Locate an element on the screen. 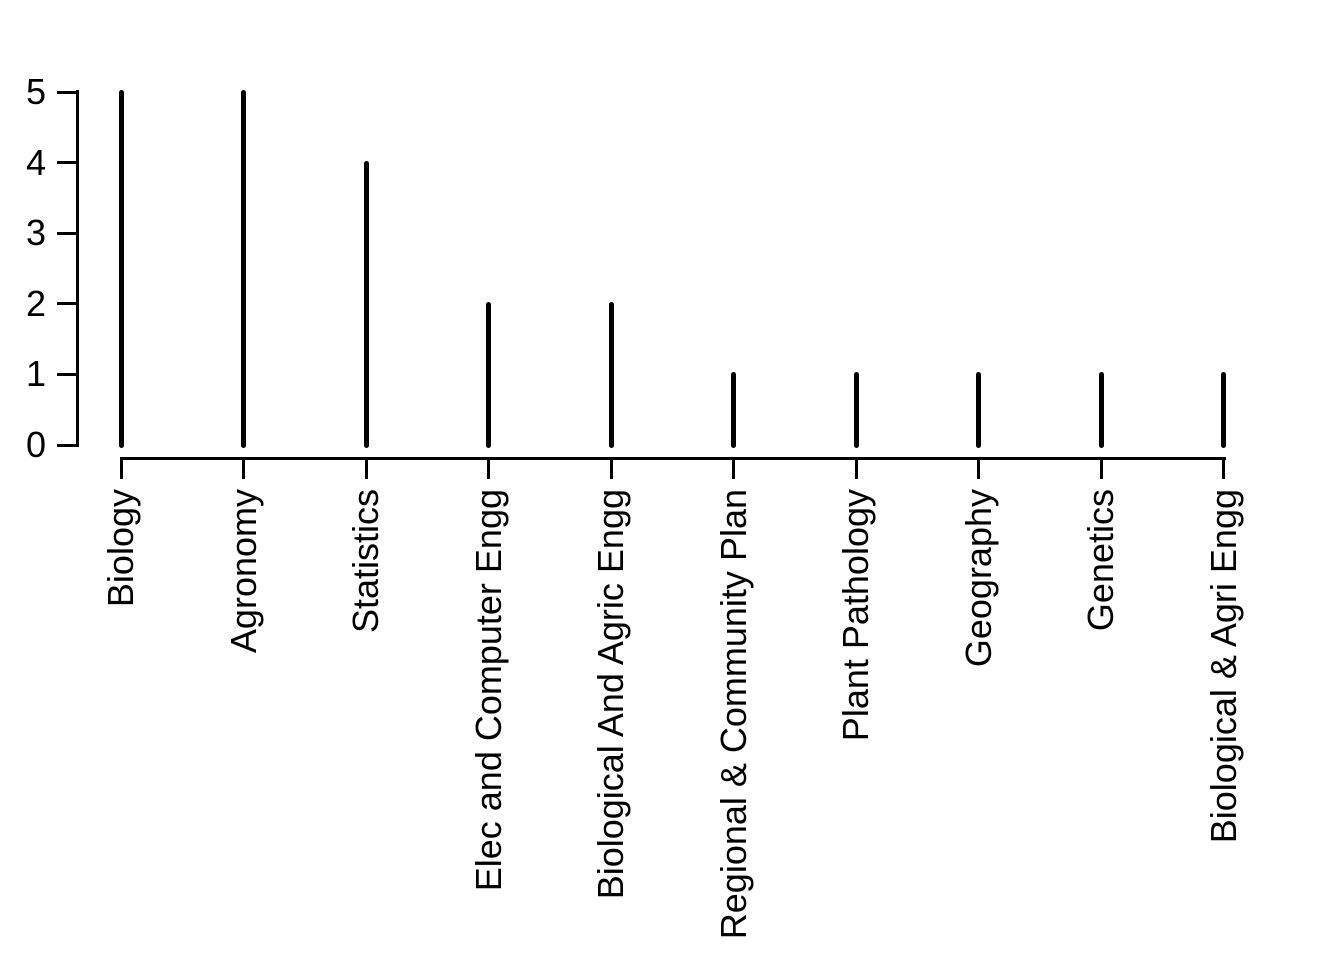 The image size is (1344, 960). x-category-label: Statistics is located at coordinates (365, 561).